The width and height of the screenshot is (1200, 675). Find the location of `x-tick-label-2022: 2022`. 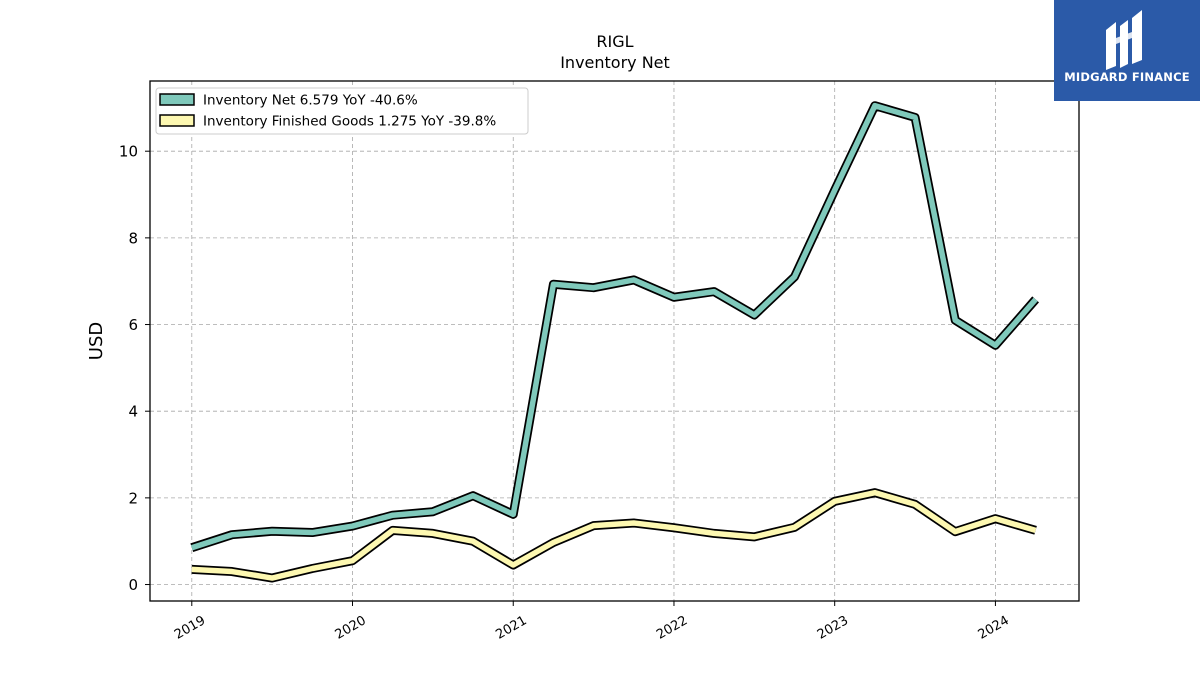

x-tick-label-2022: 2022 is located at coordinates (672, 628).